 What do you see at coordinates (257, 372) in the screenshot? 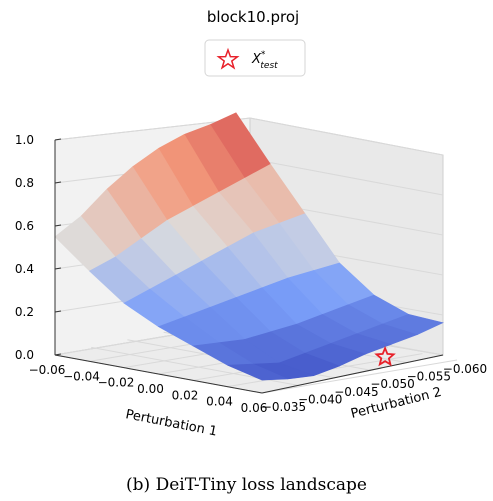
I see `surface-facet` at bounding box center [257, 372].